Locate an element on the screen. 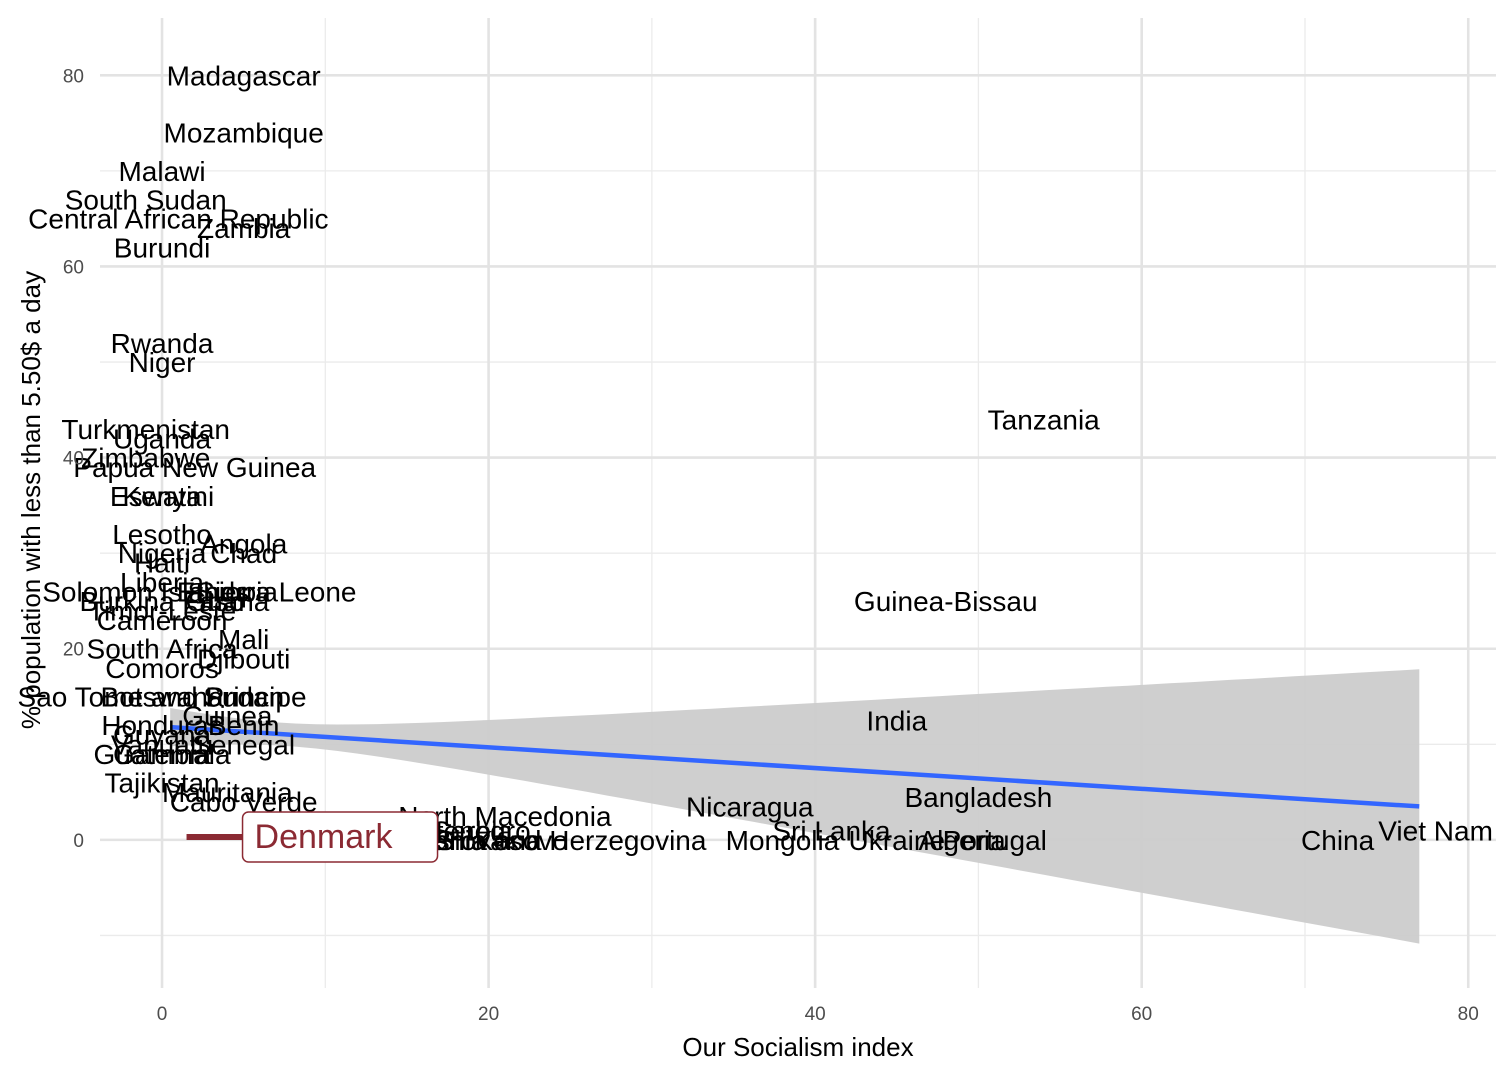 This screenshot has height=1080, width=1512. country-label: Niger is located at coordinates (162, 362).